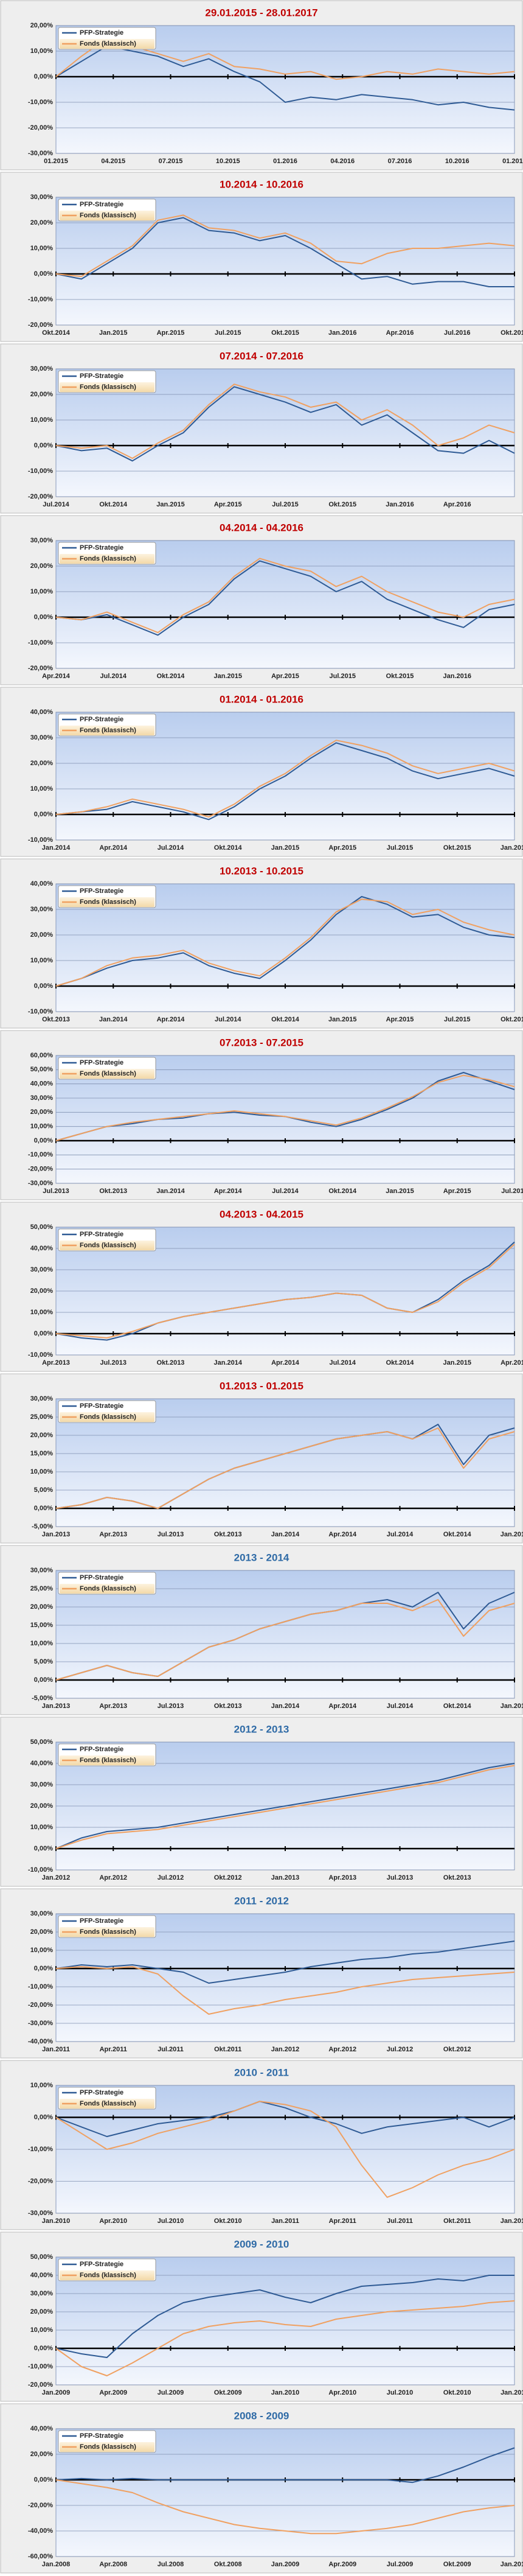  What do you see at coordinates (56, 2565) in the screenshot?
I see `x-tick-label: Jan.2008` at bounding box center [56, 2565].